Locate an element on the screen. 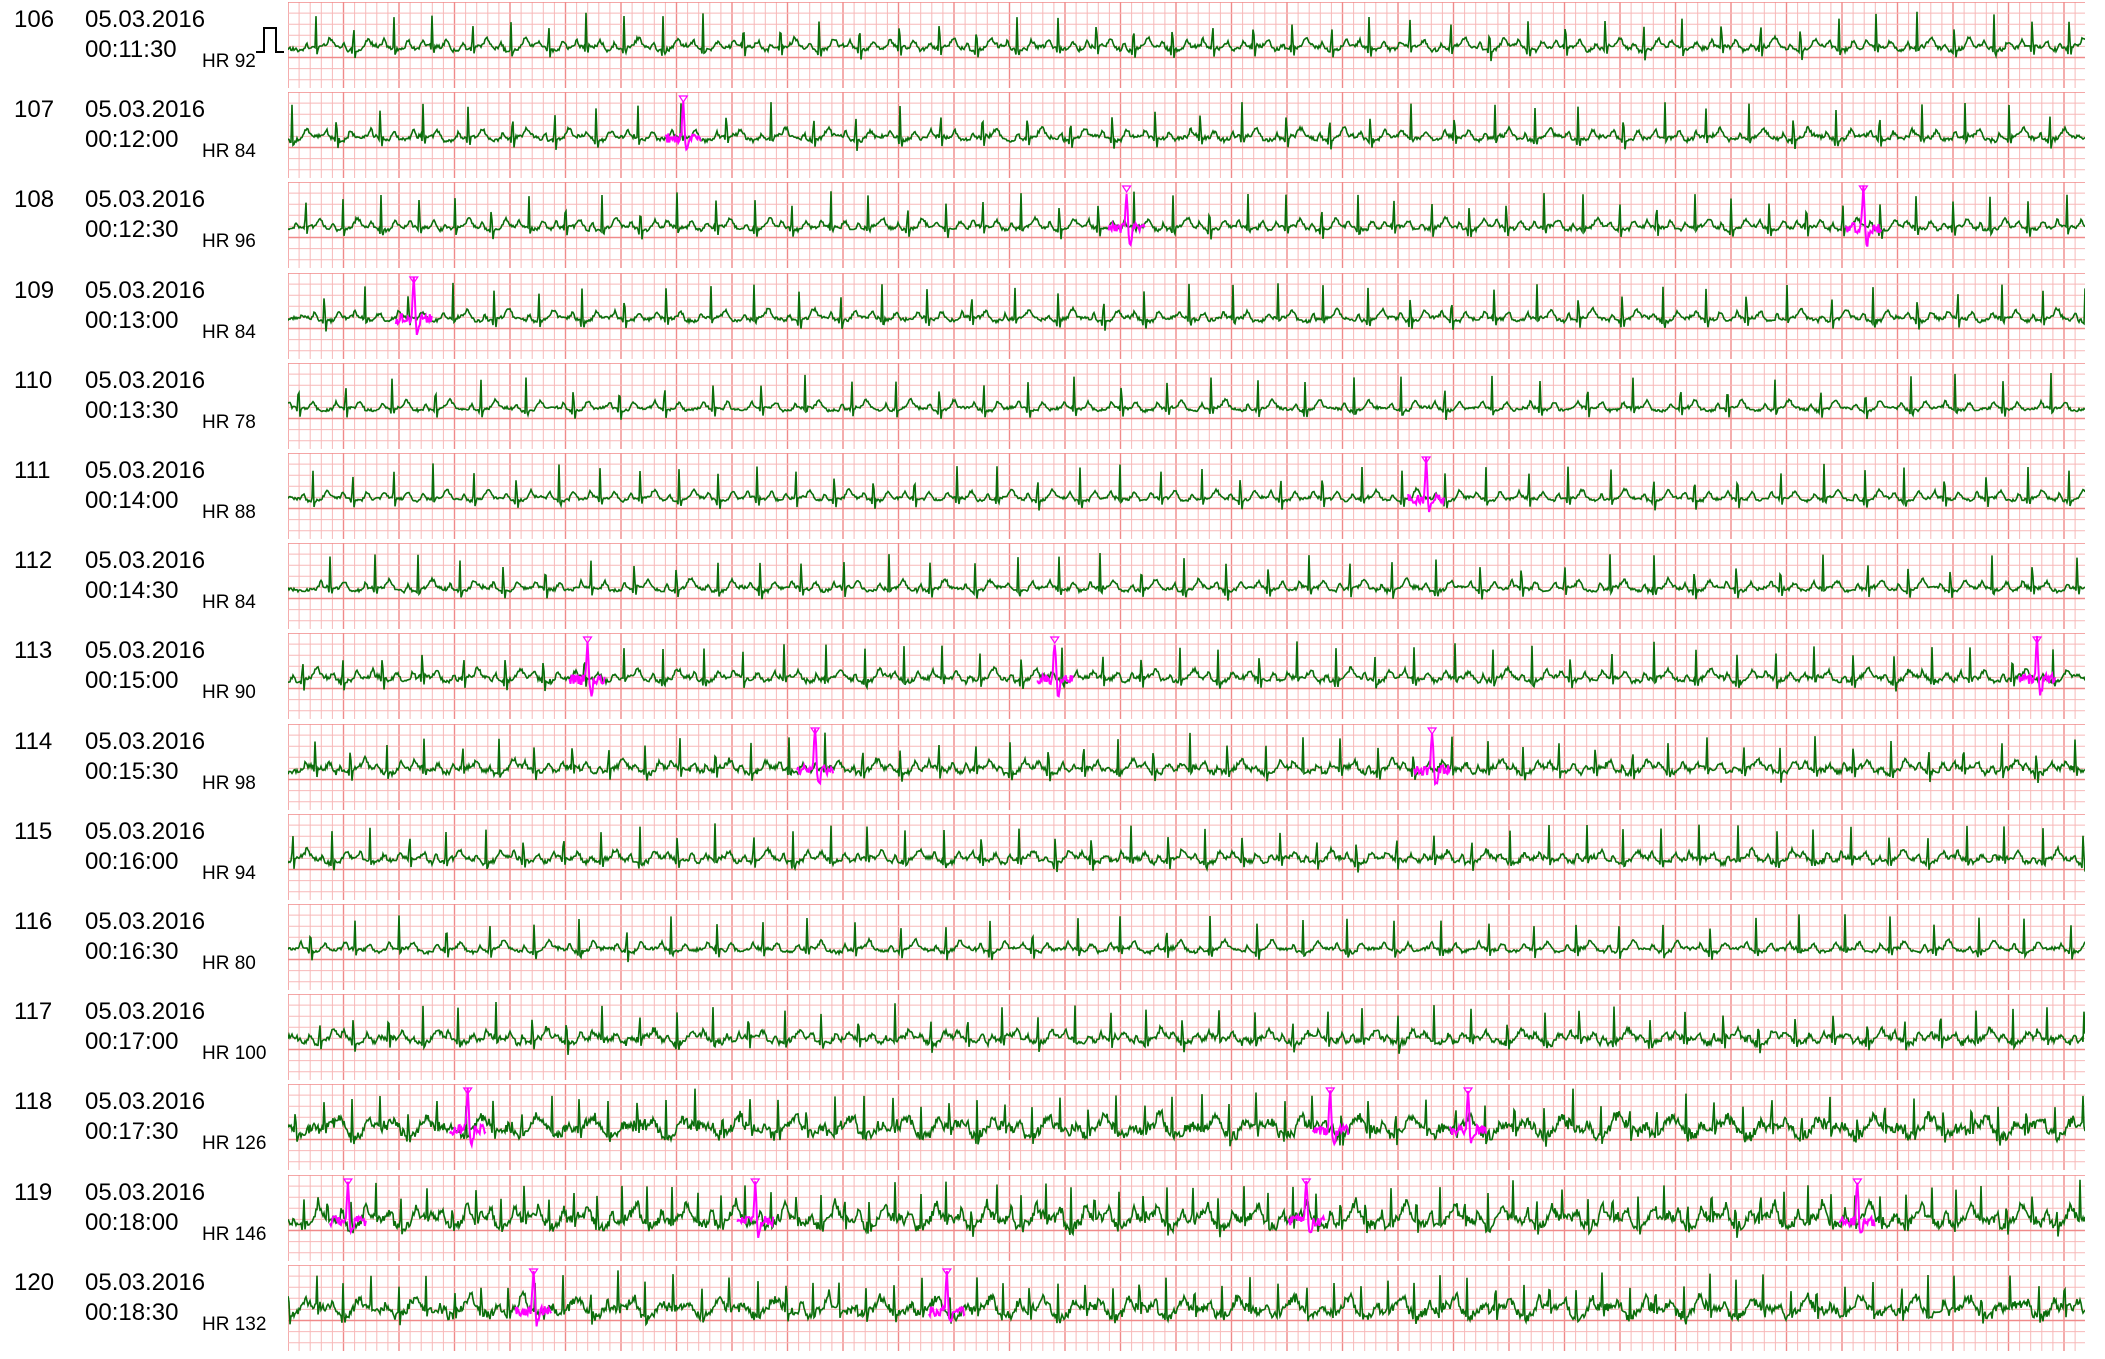 This screenshot has width=2105, height=1359. strip-time: 00:17:30 is located at coordinates (132, 1132).